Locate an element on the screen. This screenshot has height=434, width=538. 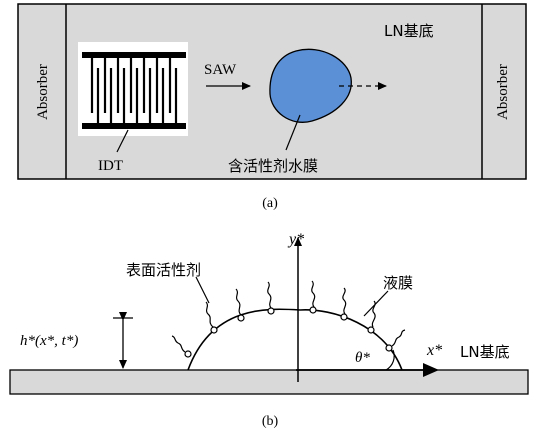
saw-label: SAW is located at coordinates (220, 70).